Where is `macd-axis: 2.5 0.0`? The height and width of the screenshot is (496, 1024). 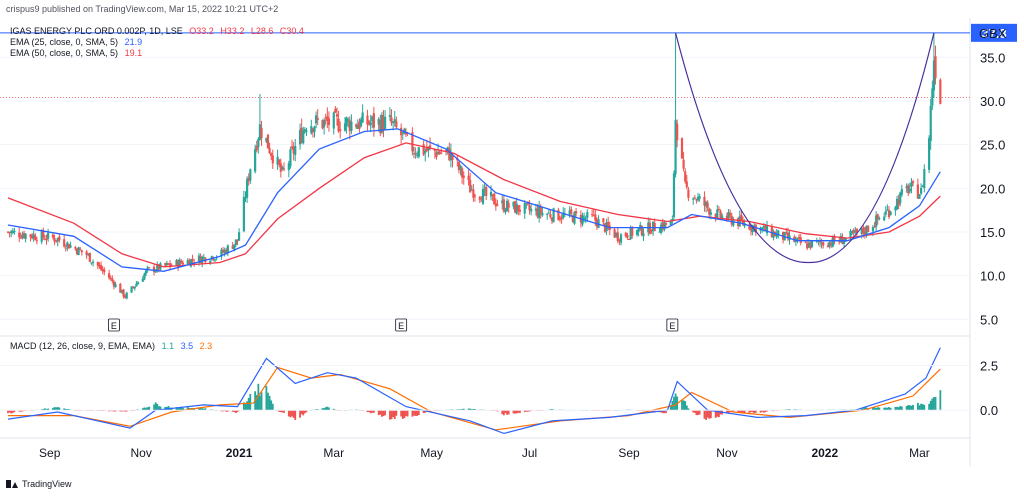 macd-axis: 2.5 0.0 is located at coordinates (499, 389).